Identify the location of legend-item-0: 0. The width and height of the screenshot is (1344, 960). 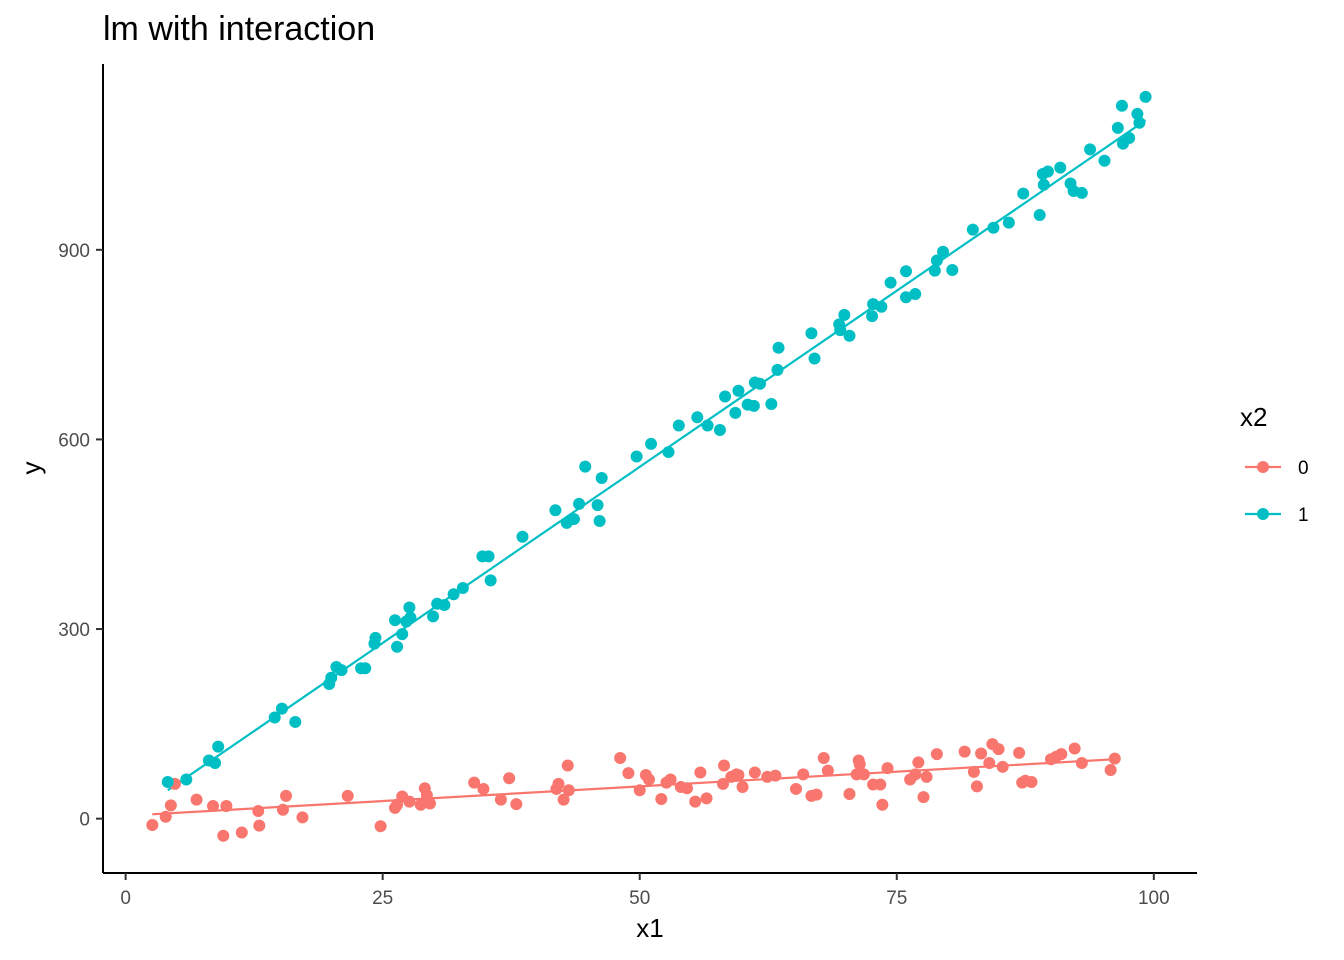
(1277, 468).